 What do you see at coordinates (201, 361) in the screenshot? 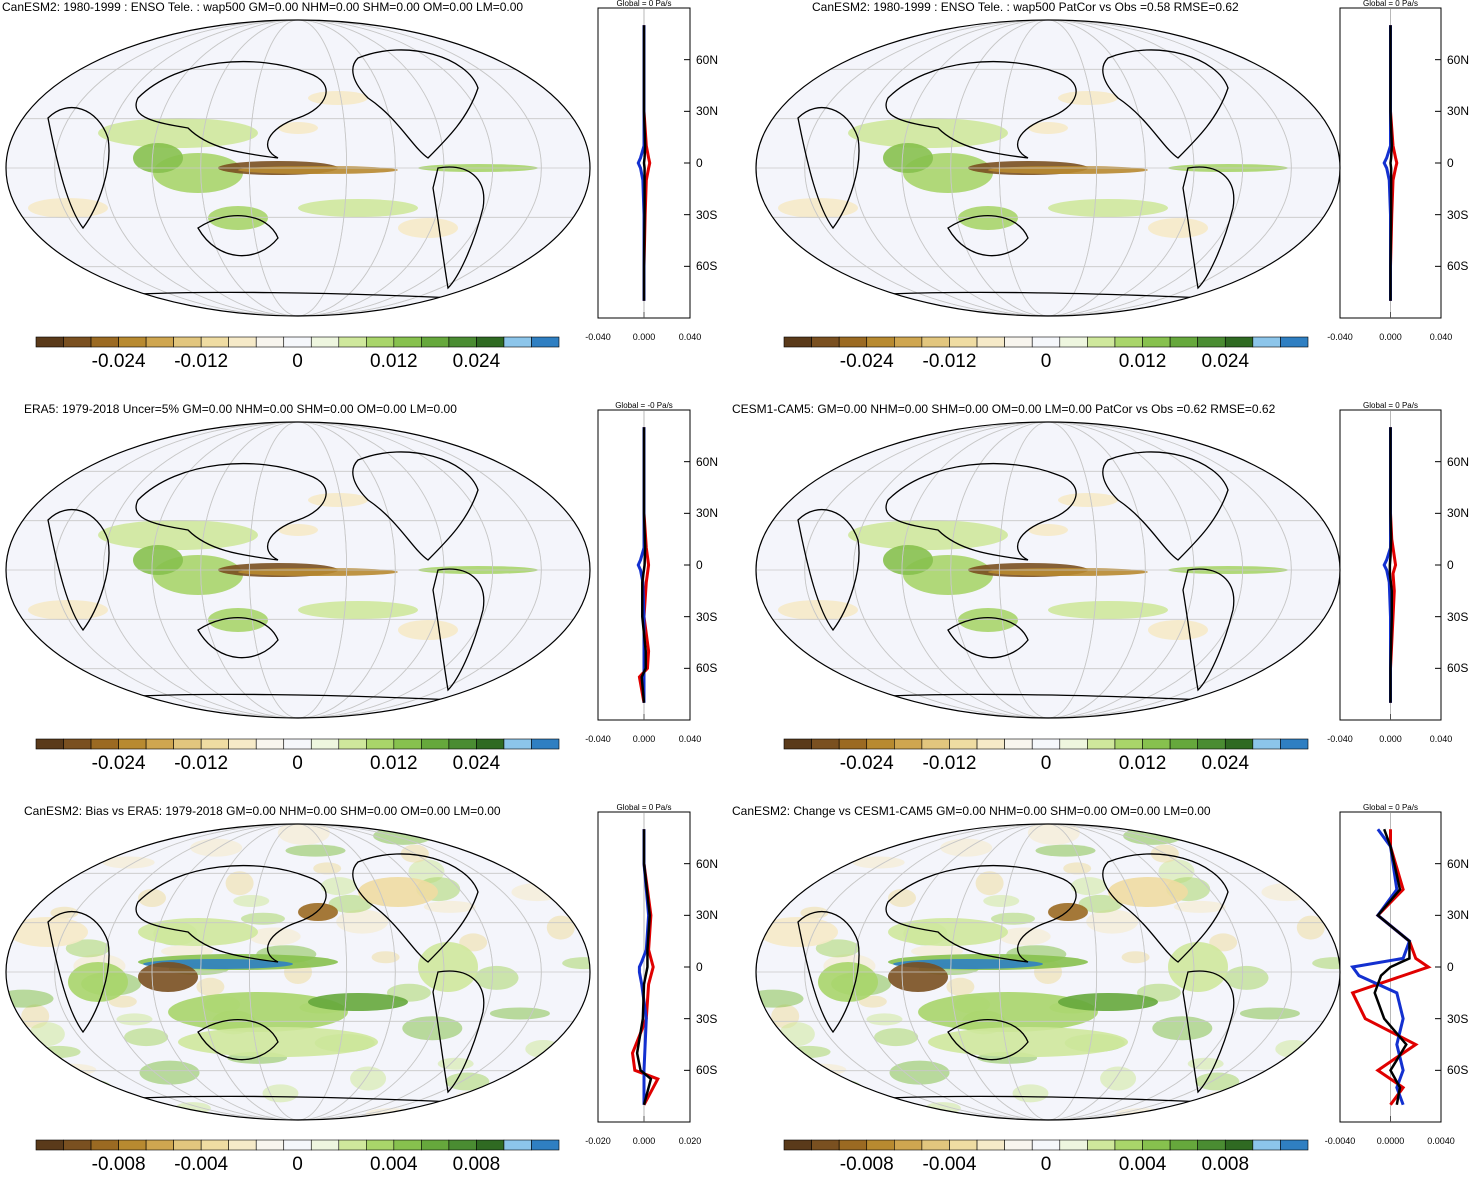
I see `colorbar-label: -0.012` at bounding box center [201, 361].